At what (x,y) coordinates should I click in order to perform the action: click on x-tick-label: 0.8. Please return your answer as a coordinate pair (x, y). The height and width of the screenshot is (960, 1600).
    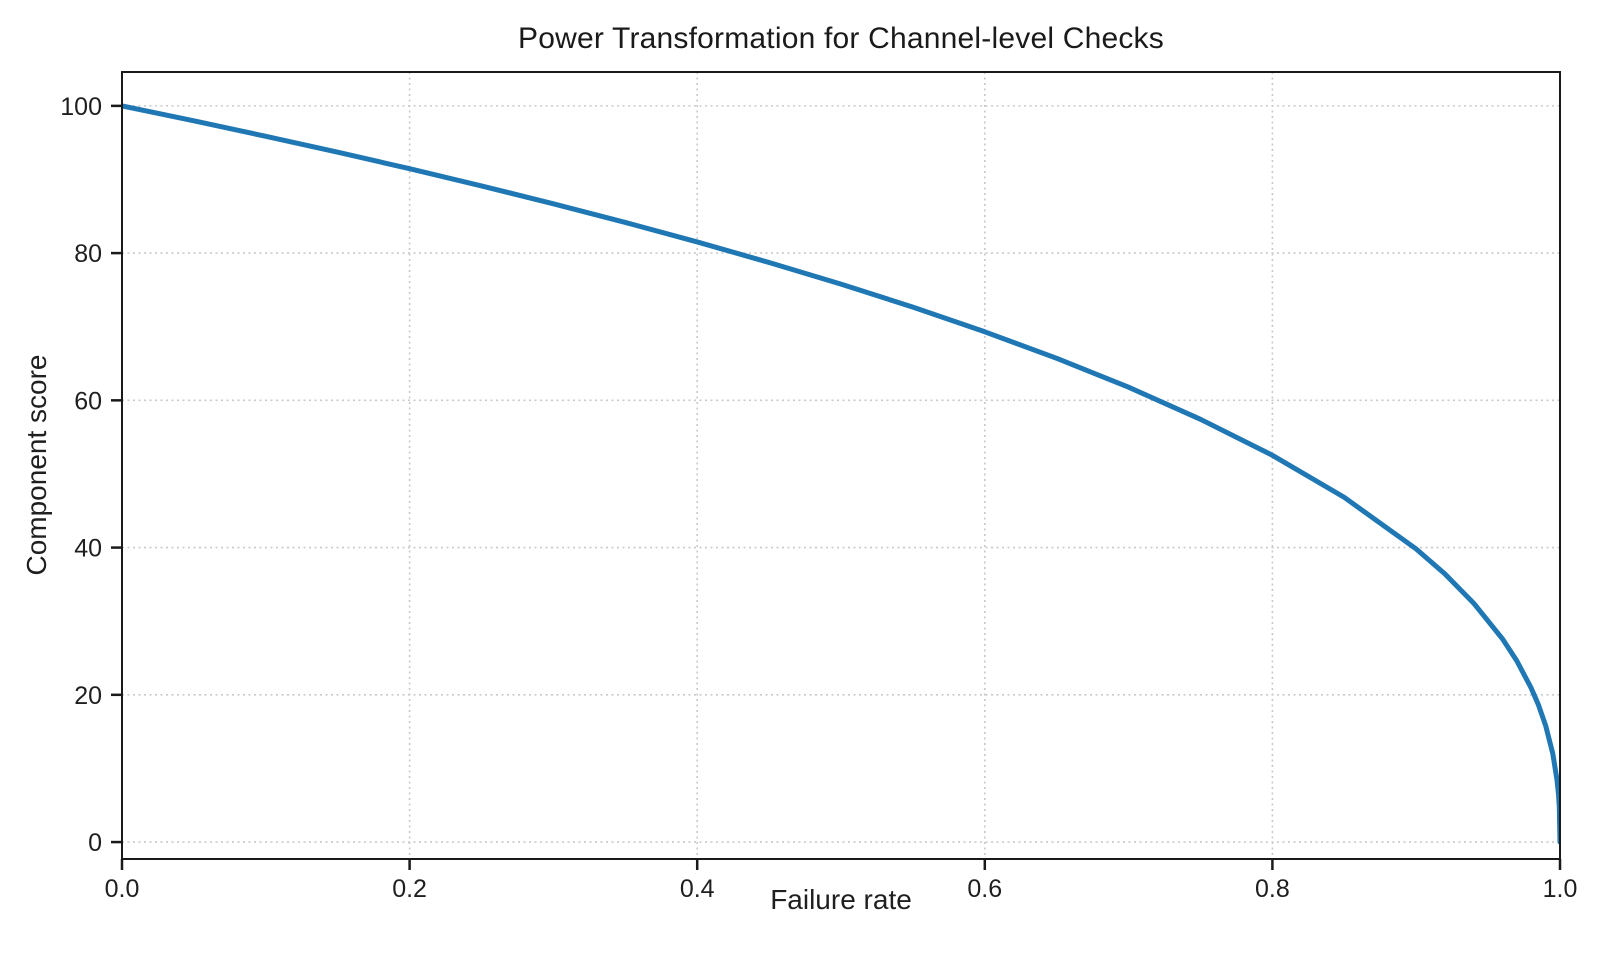
    Looking at the image, I should click on (1272, 889).